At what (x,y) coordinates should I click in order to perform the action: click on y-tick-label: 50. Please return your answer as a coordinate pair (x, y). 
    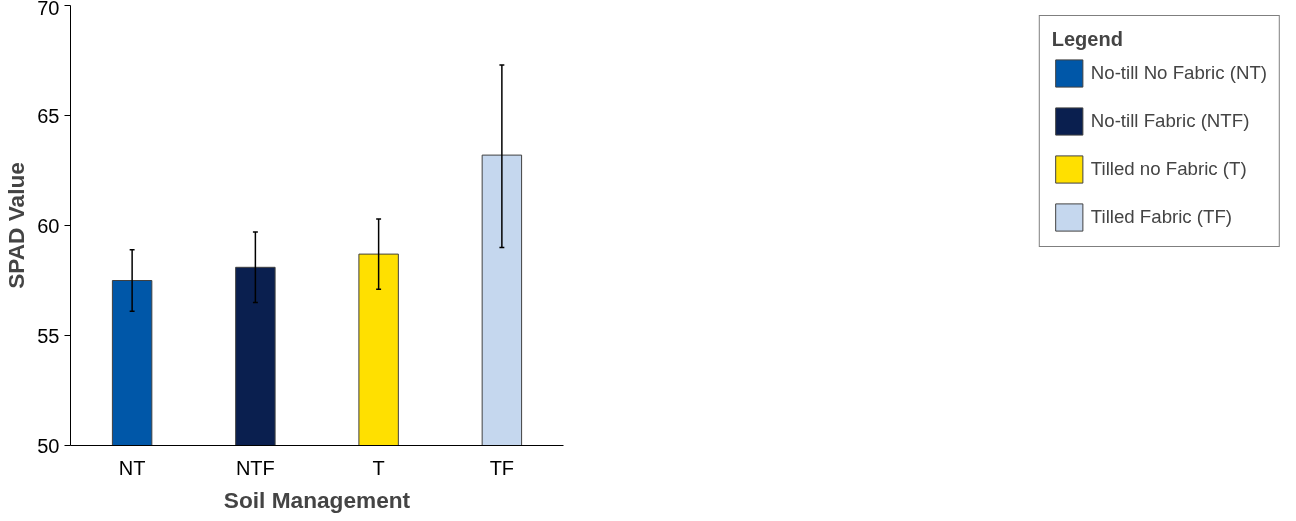
    Looking at the image, I should click on (48, 445).